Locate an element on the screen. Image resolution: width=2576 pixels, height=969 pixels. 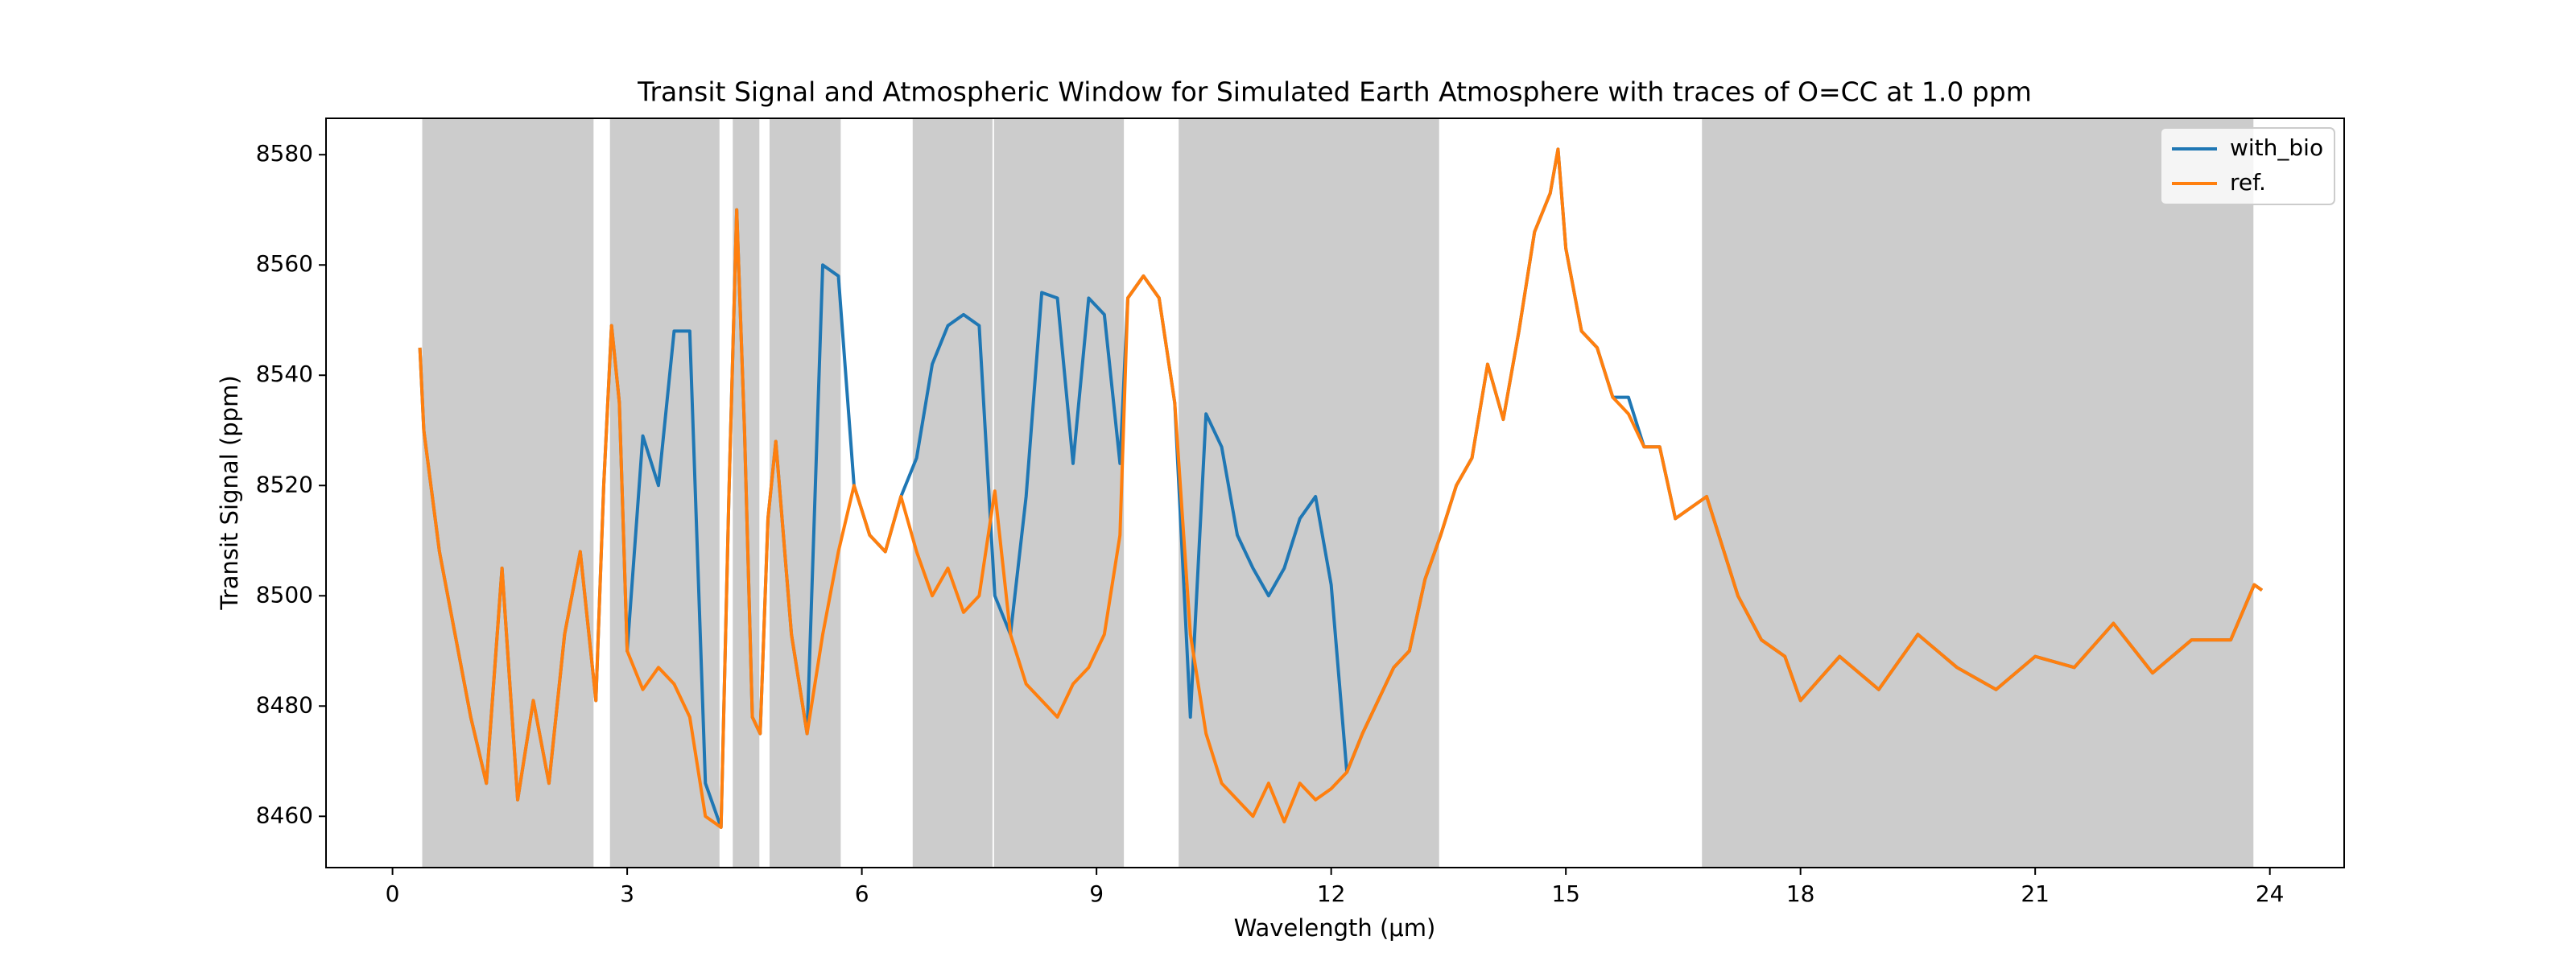
legend-label: ref. is located at coordinates (2248, 182).